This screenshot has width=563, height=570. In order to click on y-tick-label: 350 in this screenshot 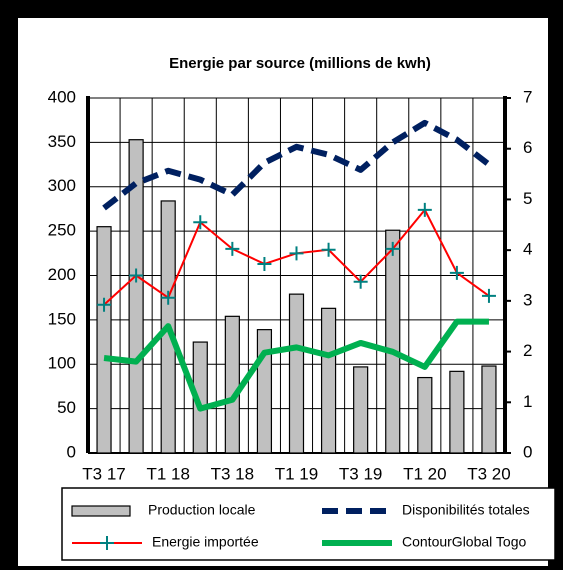, I will do `click(62, 141)`.